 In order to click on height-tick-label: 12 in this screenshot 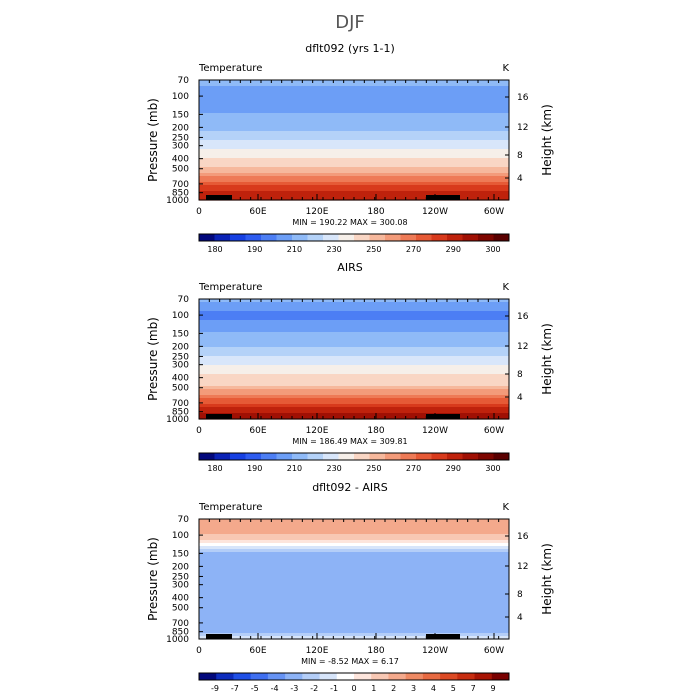, I will do `click(522, 567)`.